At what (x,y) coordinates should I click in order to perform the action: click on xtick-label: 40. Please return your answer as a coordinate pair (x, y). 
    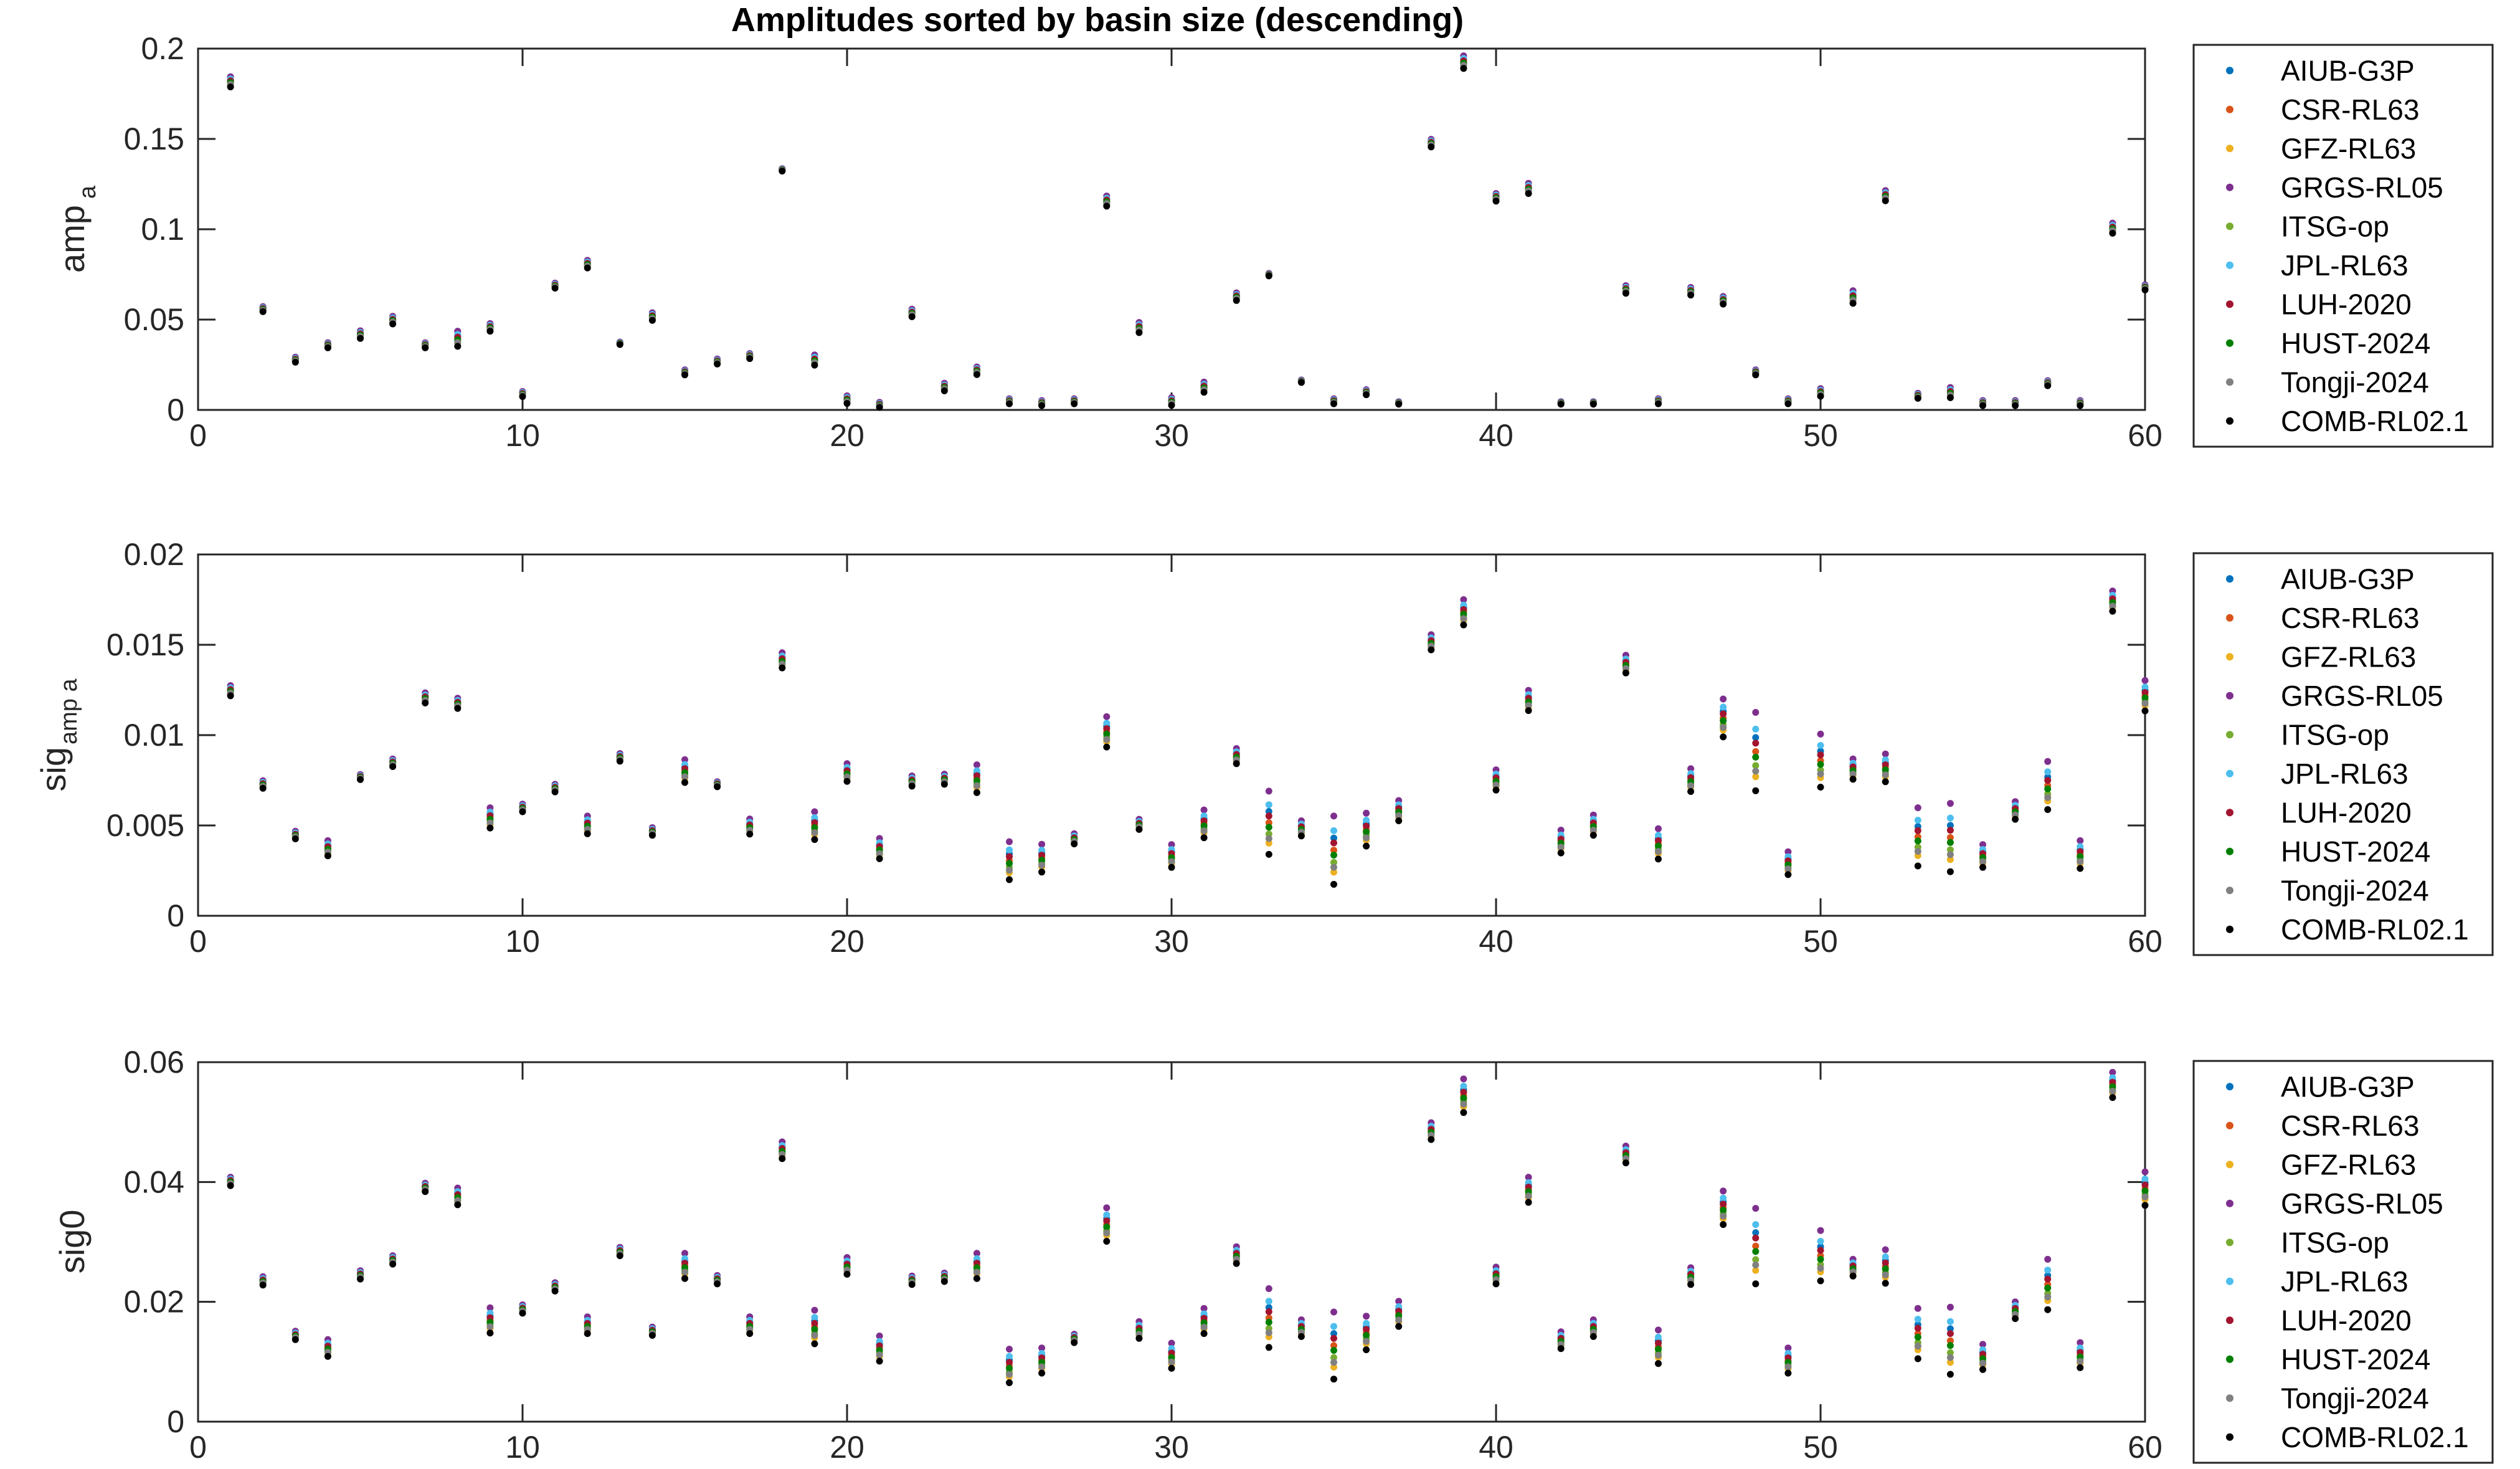
    Looking at the image, I should click on (1496, 1448).